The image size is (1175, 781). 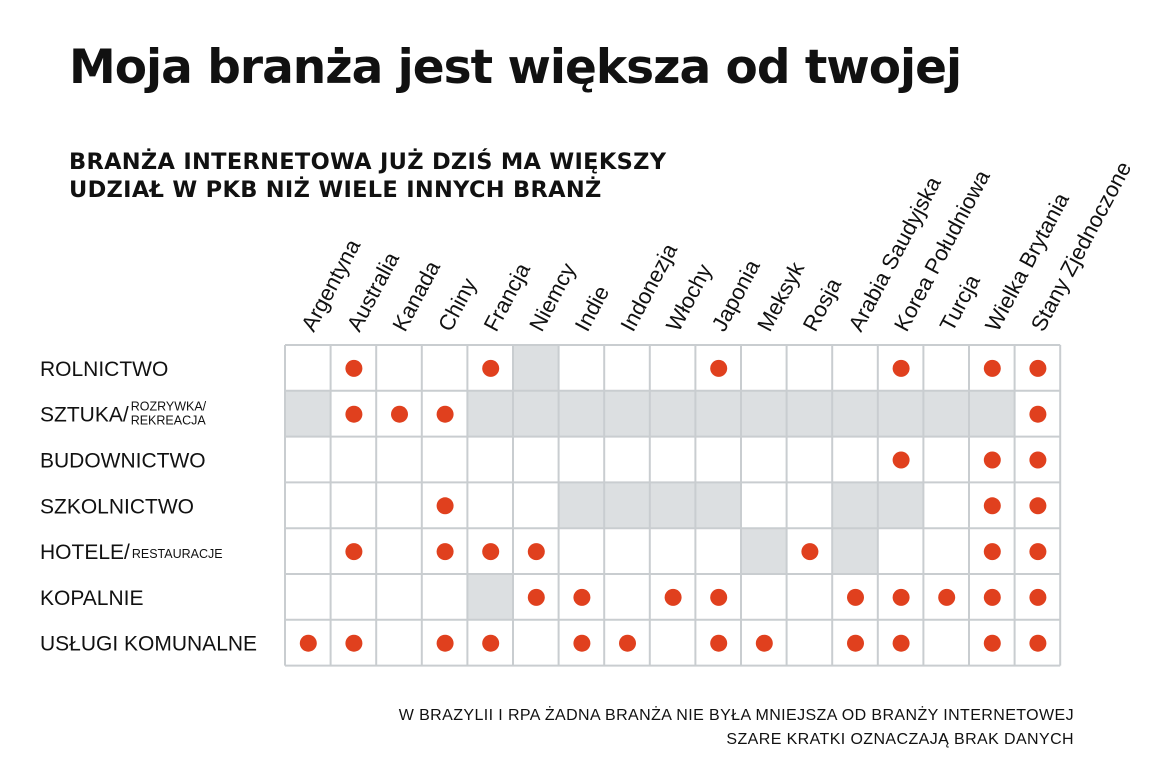 What do you see at coordinates (177, 554) in the screenshot?
I see `row-sublabel: RESTAURACJE` at bounding box center [177, 554].